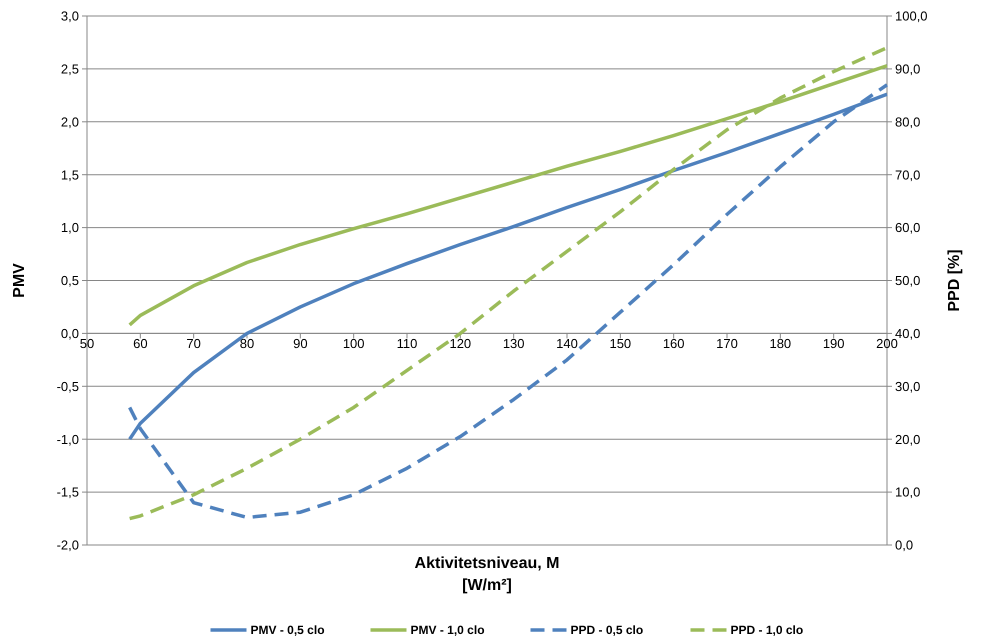  I want to click on x-tick-label: 180, so click(780, 343).